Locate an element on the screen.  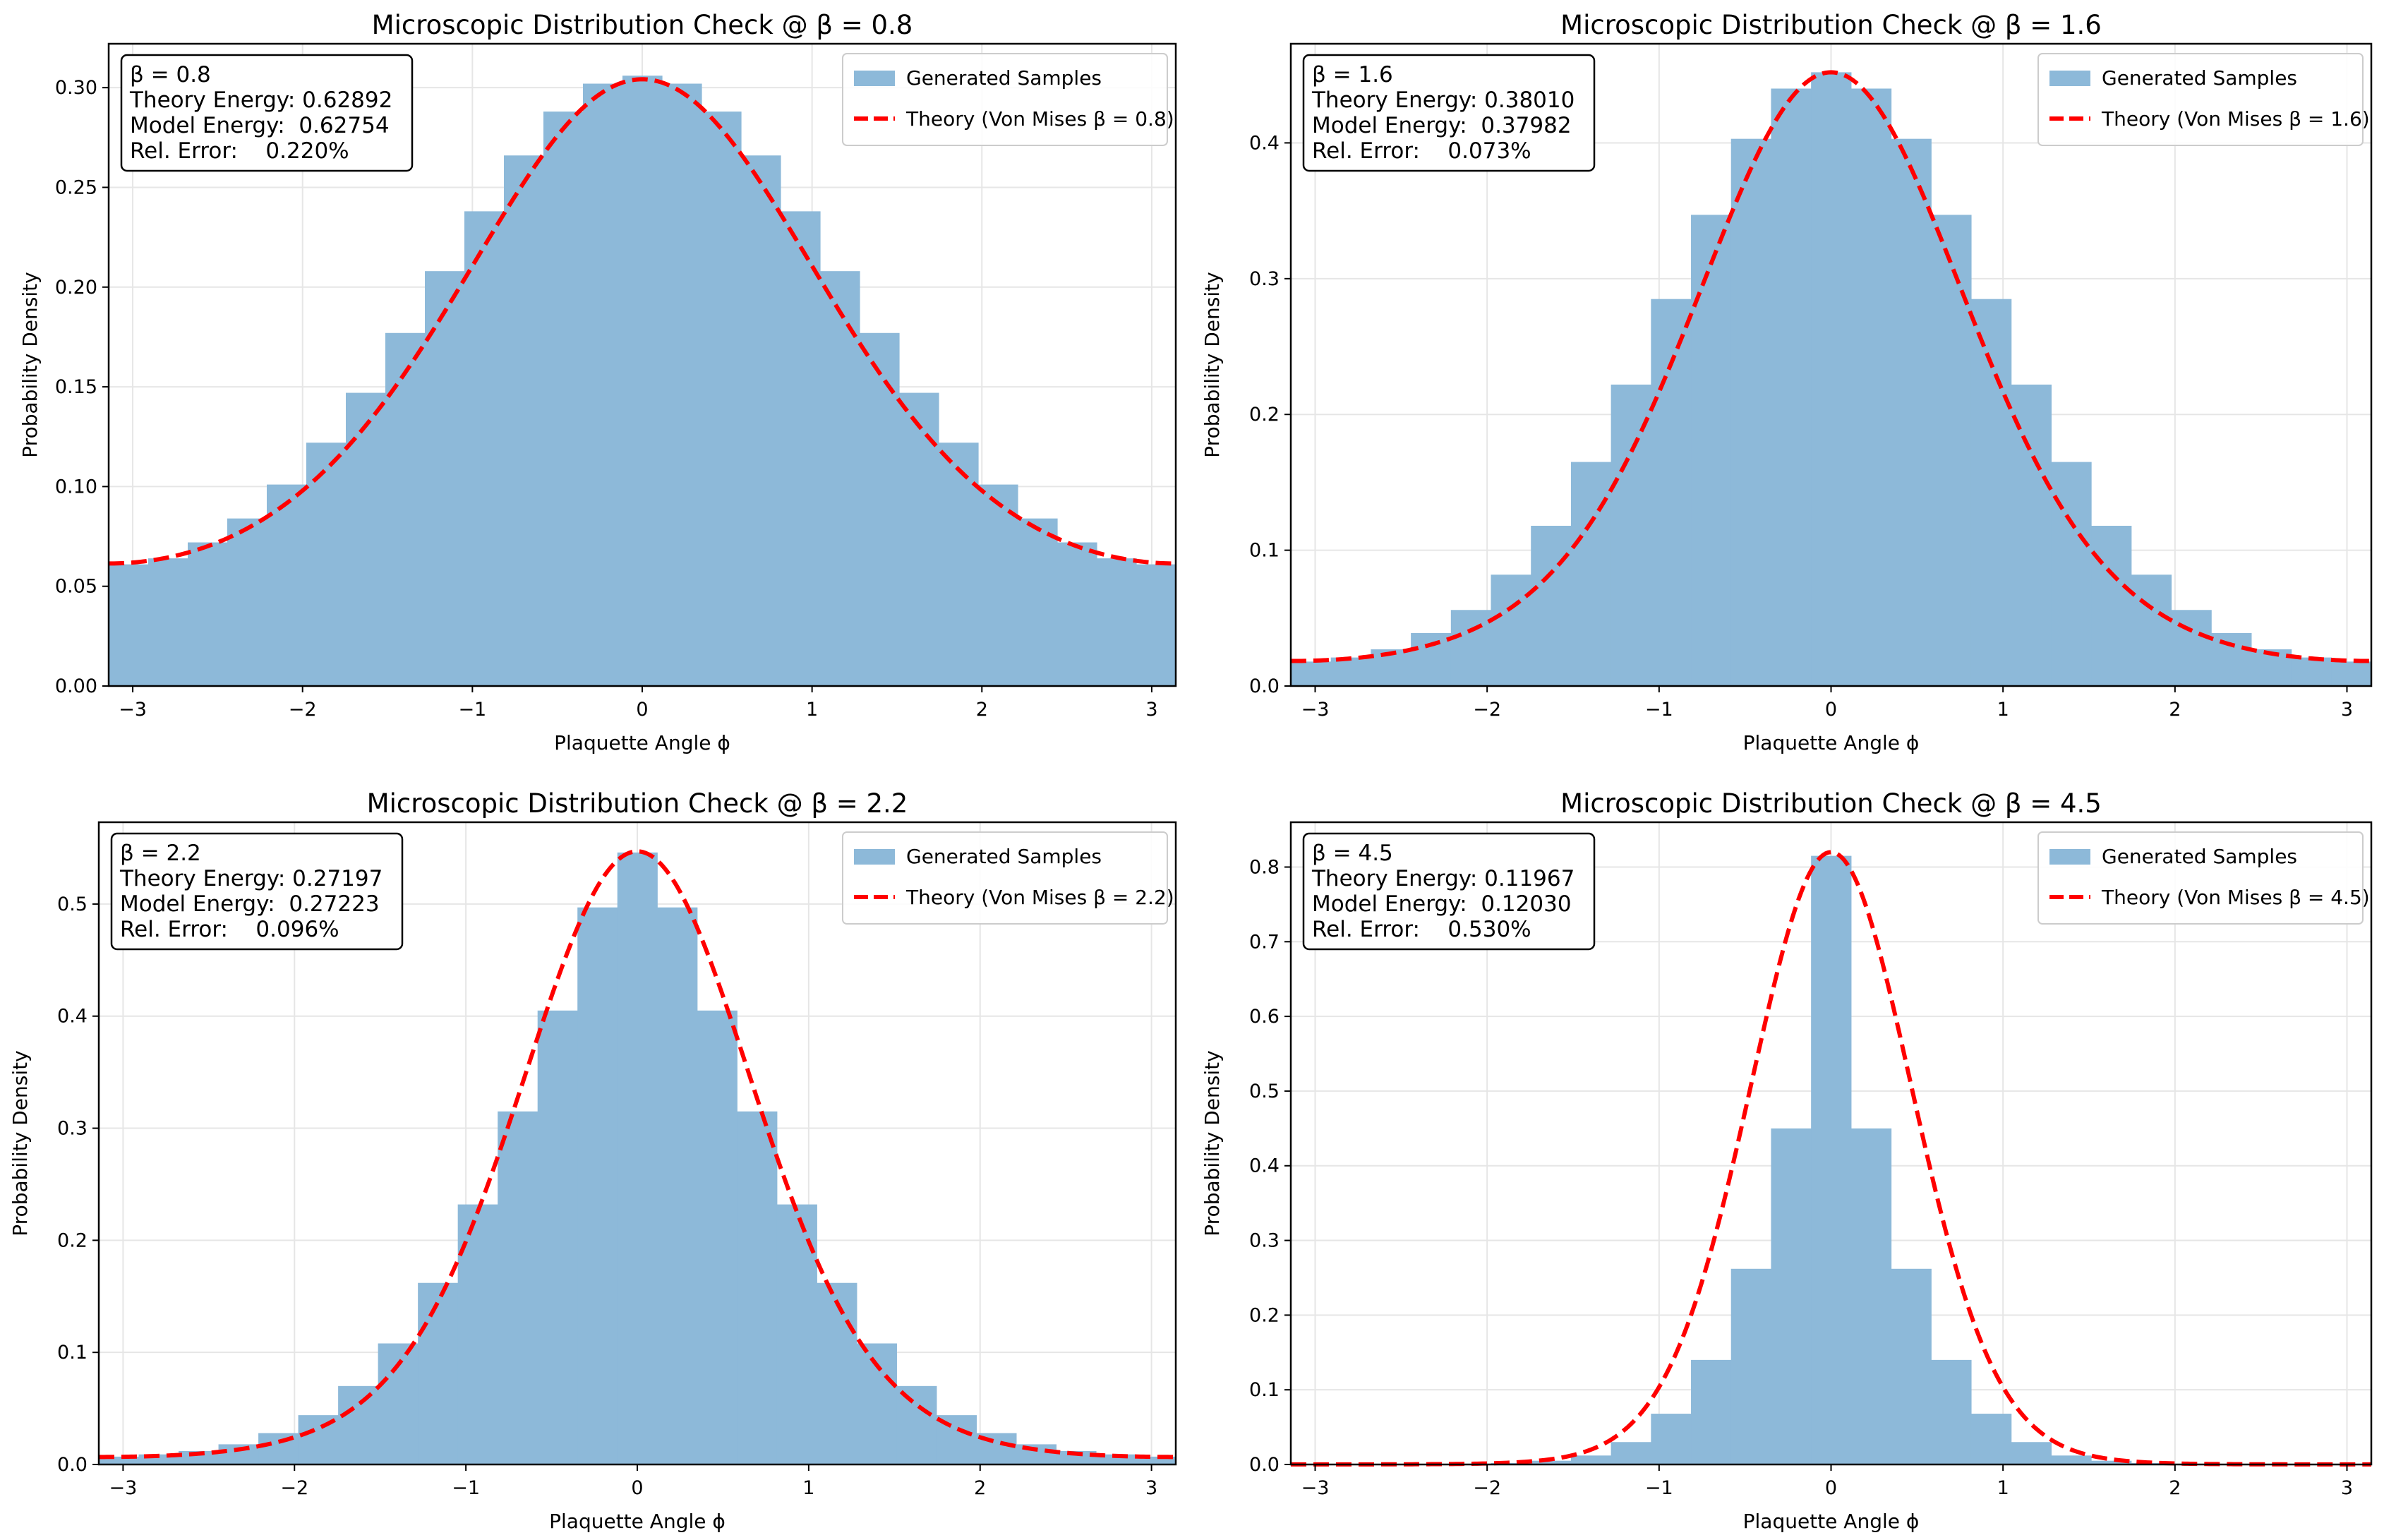
y-tick-label: 0.0 is located at coordinates (1264, 686).